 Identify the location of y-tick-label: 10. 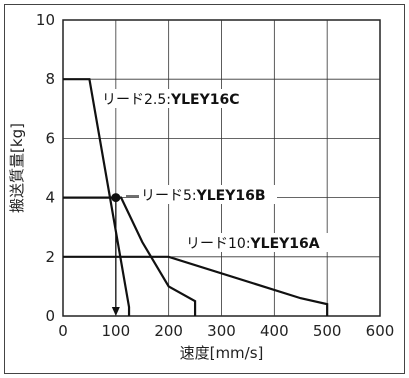
(45, 20).